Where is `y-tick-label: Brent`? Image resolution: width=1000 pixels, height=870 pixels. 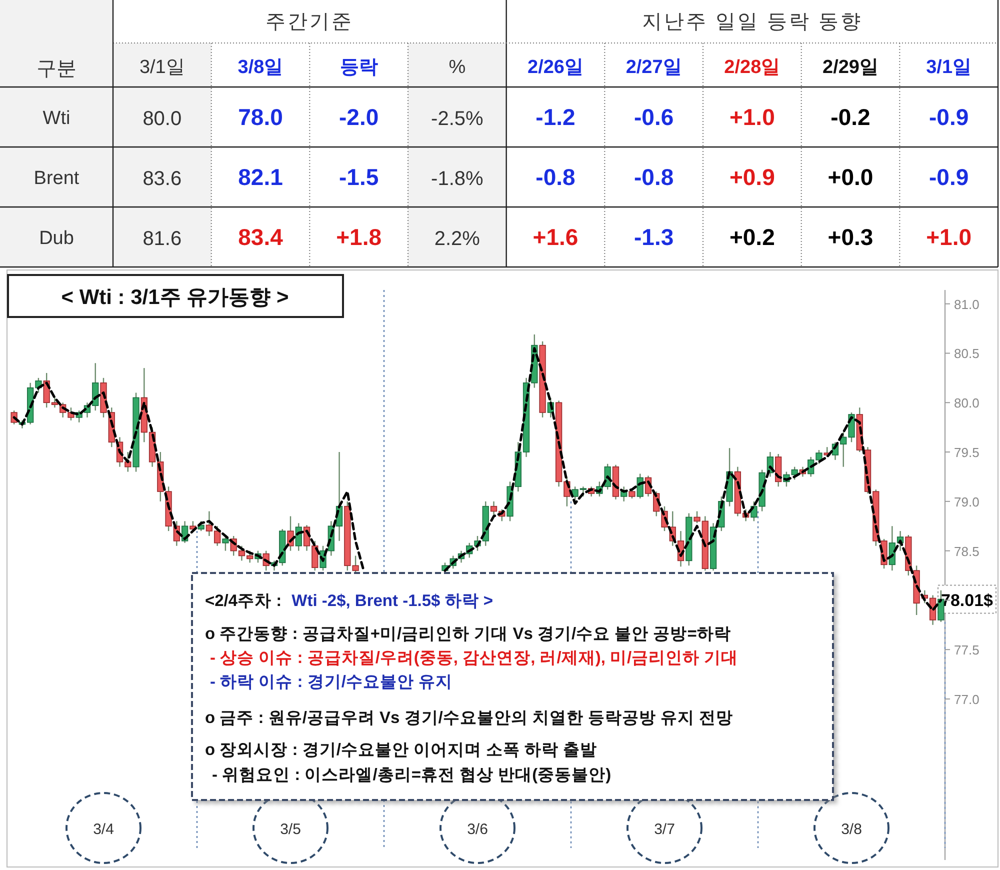 y-tick-label: Brent is located at coordinates (57, 178).